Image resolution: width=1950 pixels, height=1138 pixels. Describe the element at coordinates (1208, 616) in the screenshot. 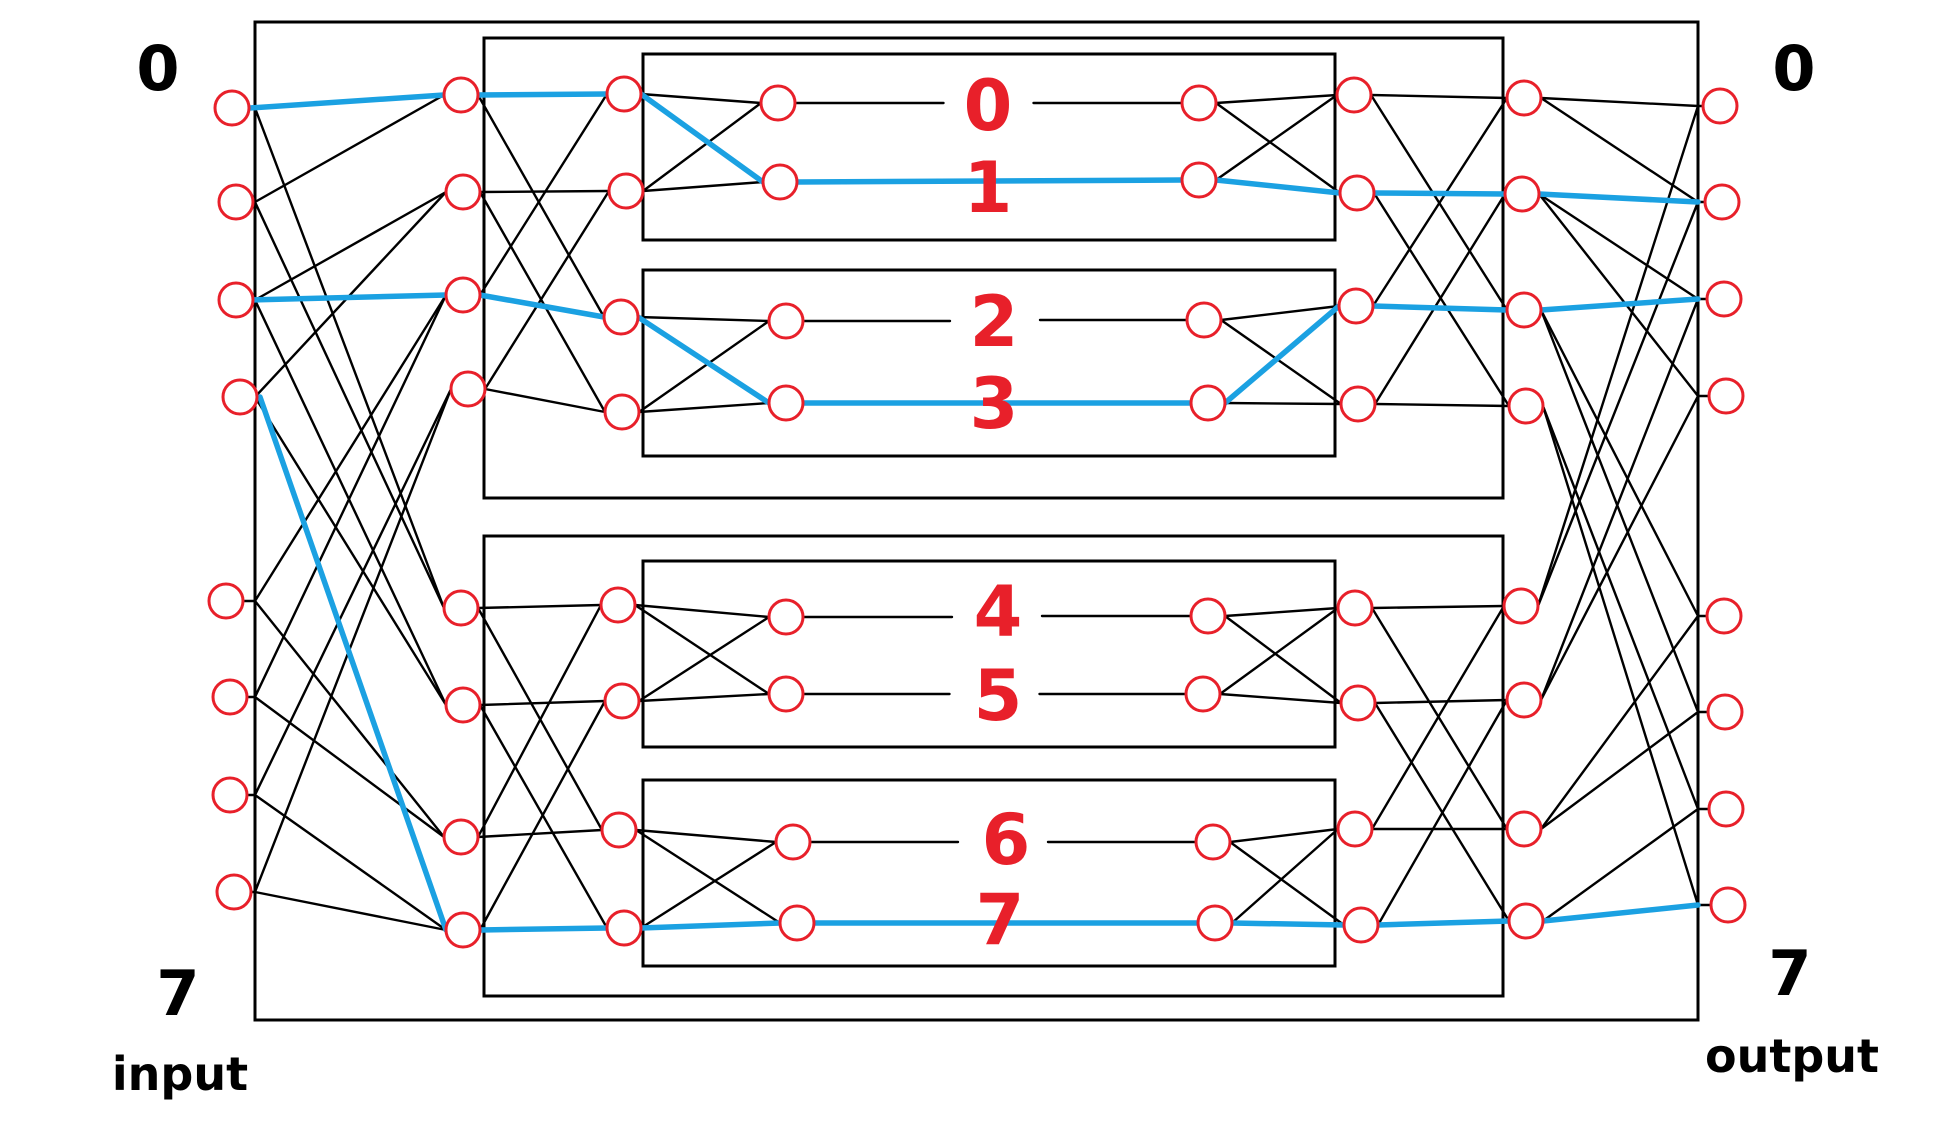

I see `node-col4-row4` at that location.